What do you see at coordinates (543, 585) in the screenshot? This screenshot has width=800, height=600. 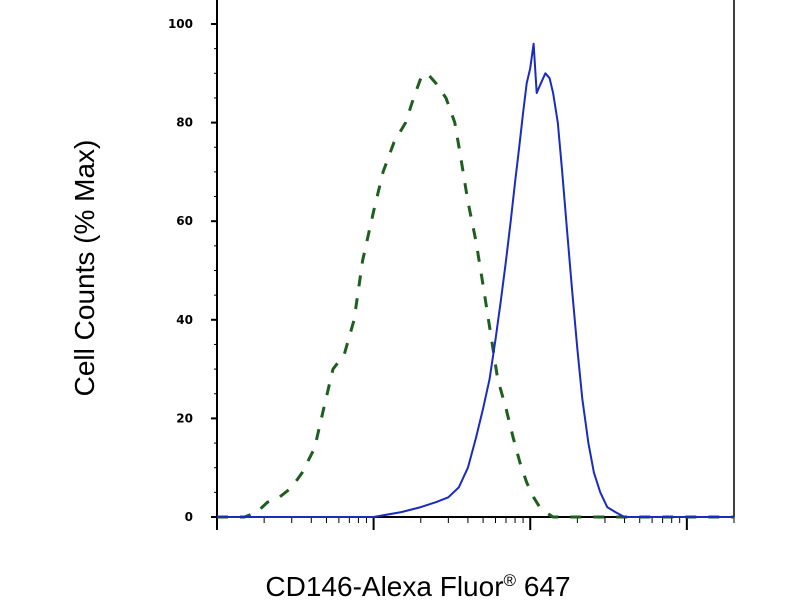 I see `x-axis-label-suffix: 647` at bounding box center [543, 585].